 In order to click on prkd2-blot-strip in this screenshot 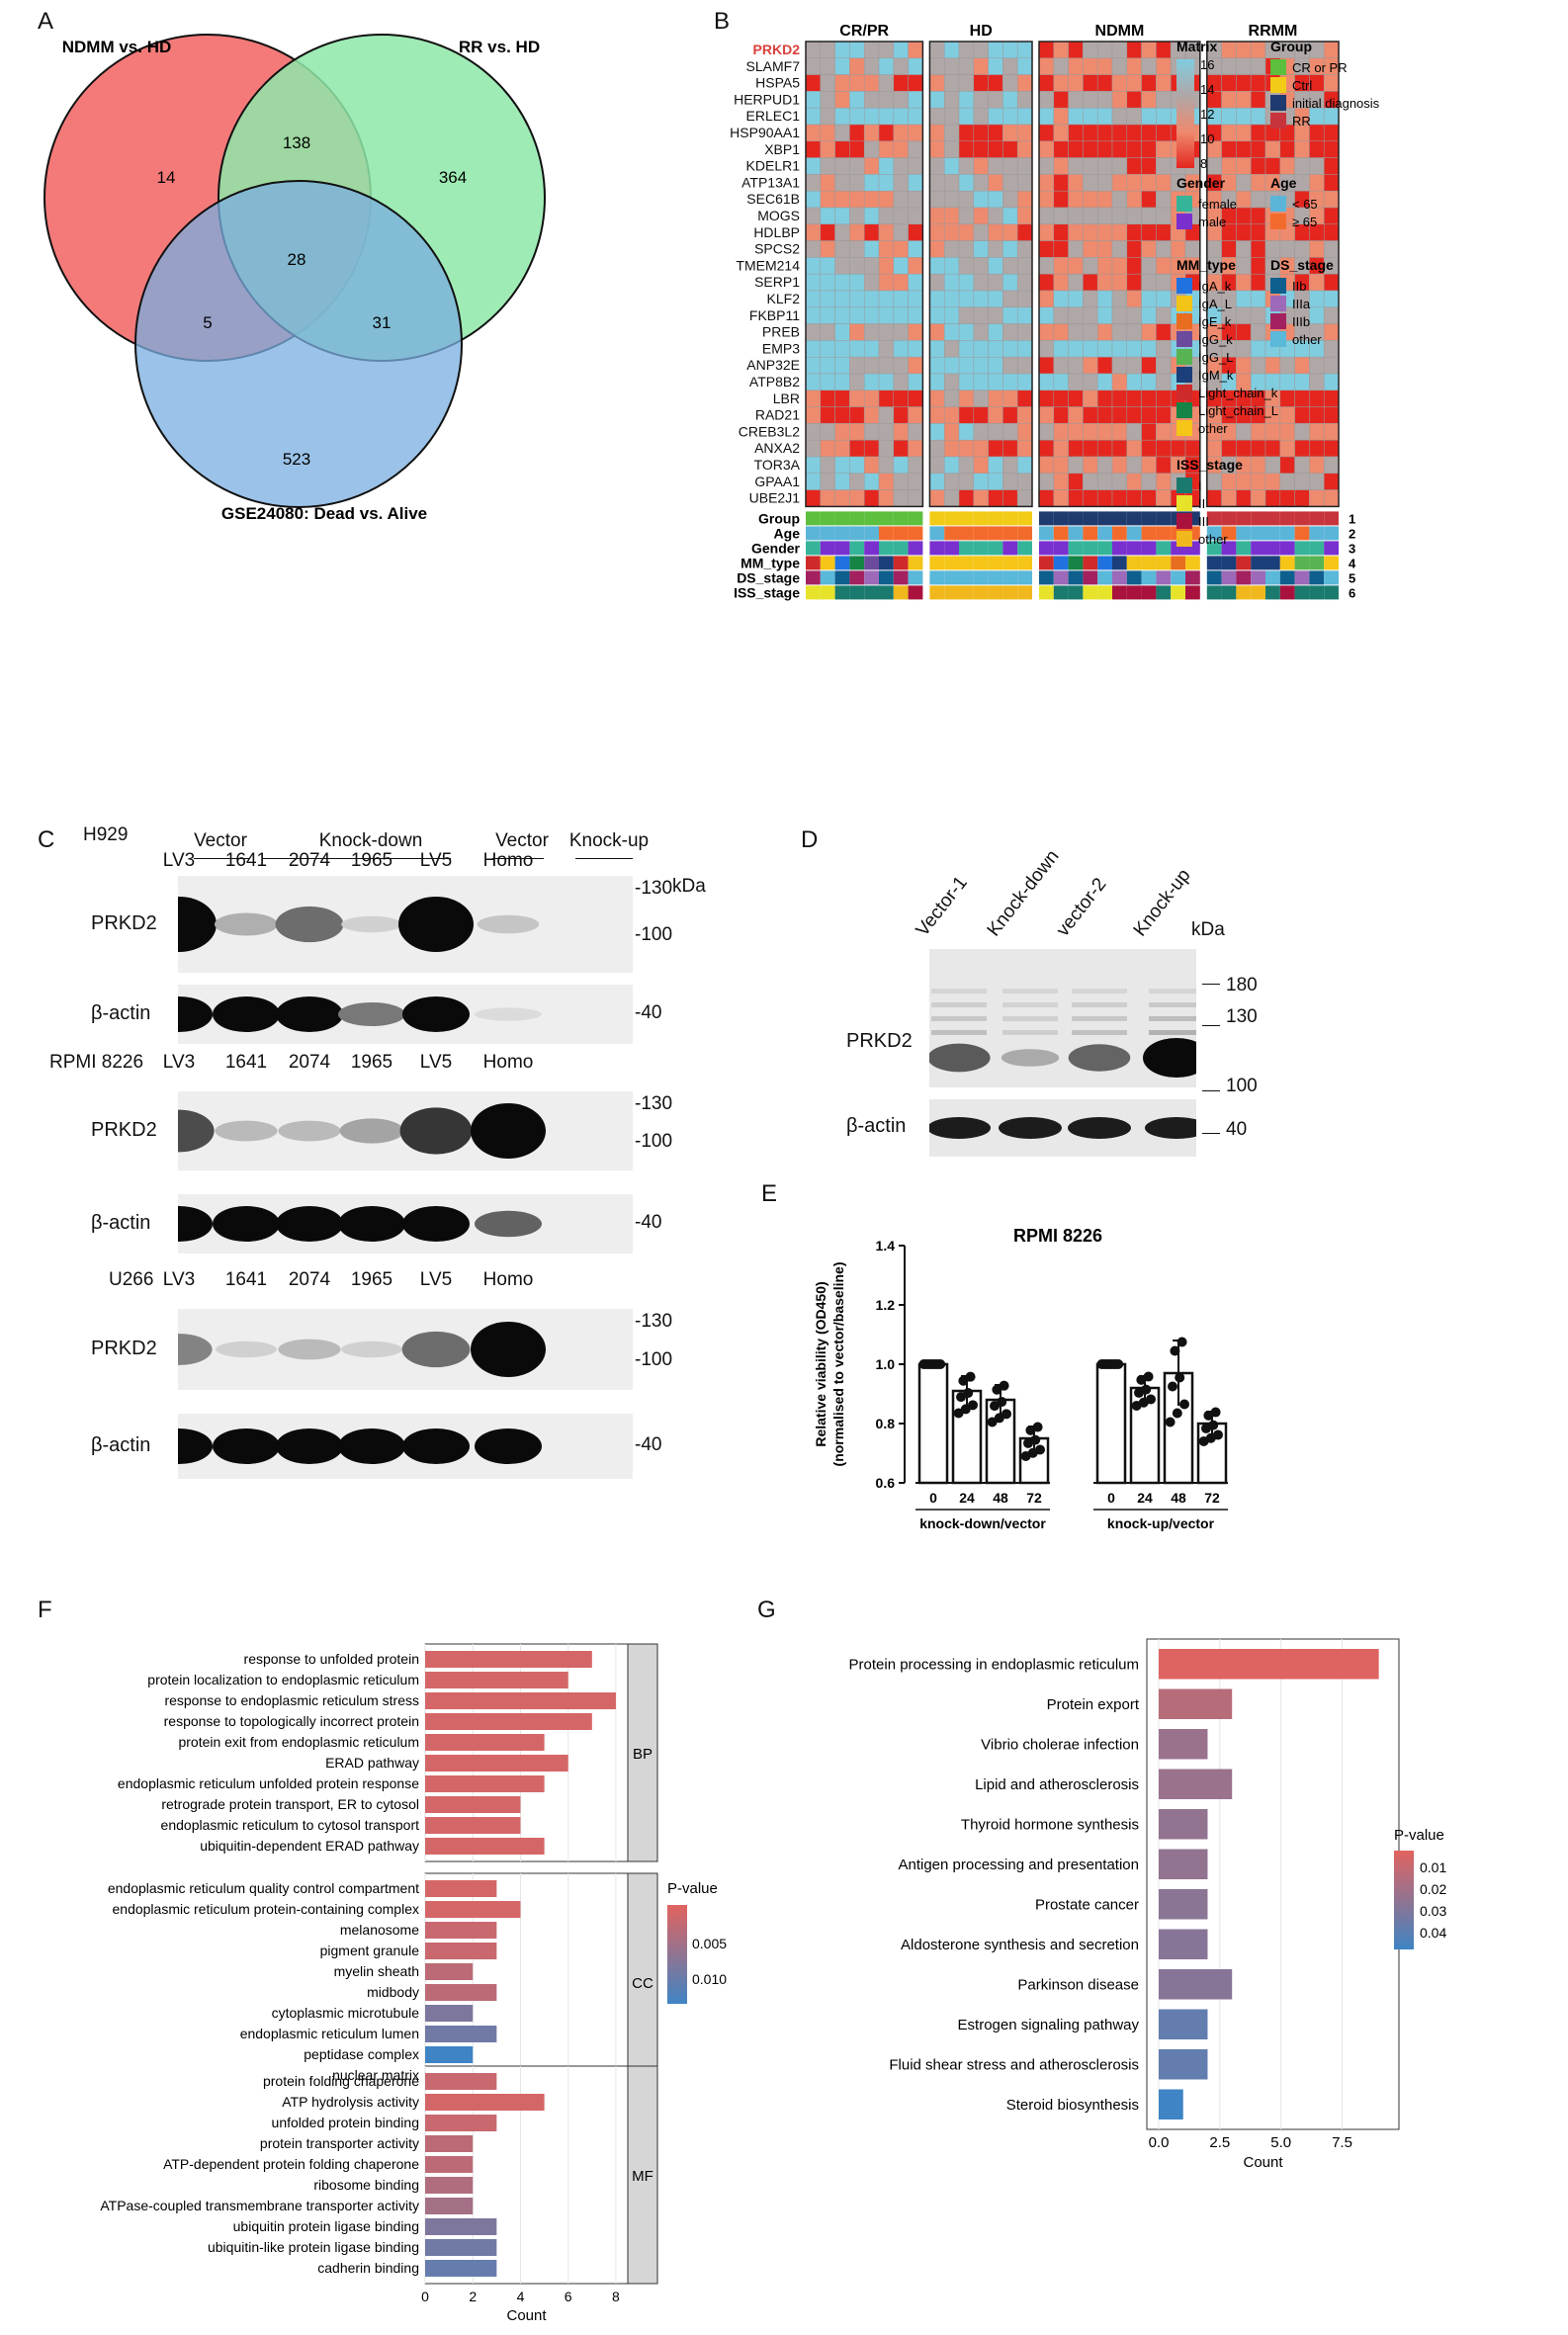, I will do `click(406, 1131)`.